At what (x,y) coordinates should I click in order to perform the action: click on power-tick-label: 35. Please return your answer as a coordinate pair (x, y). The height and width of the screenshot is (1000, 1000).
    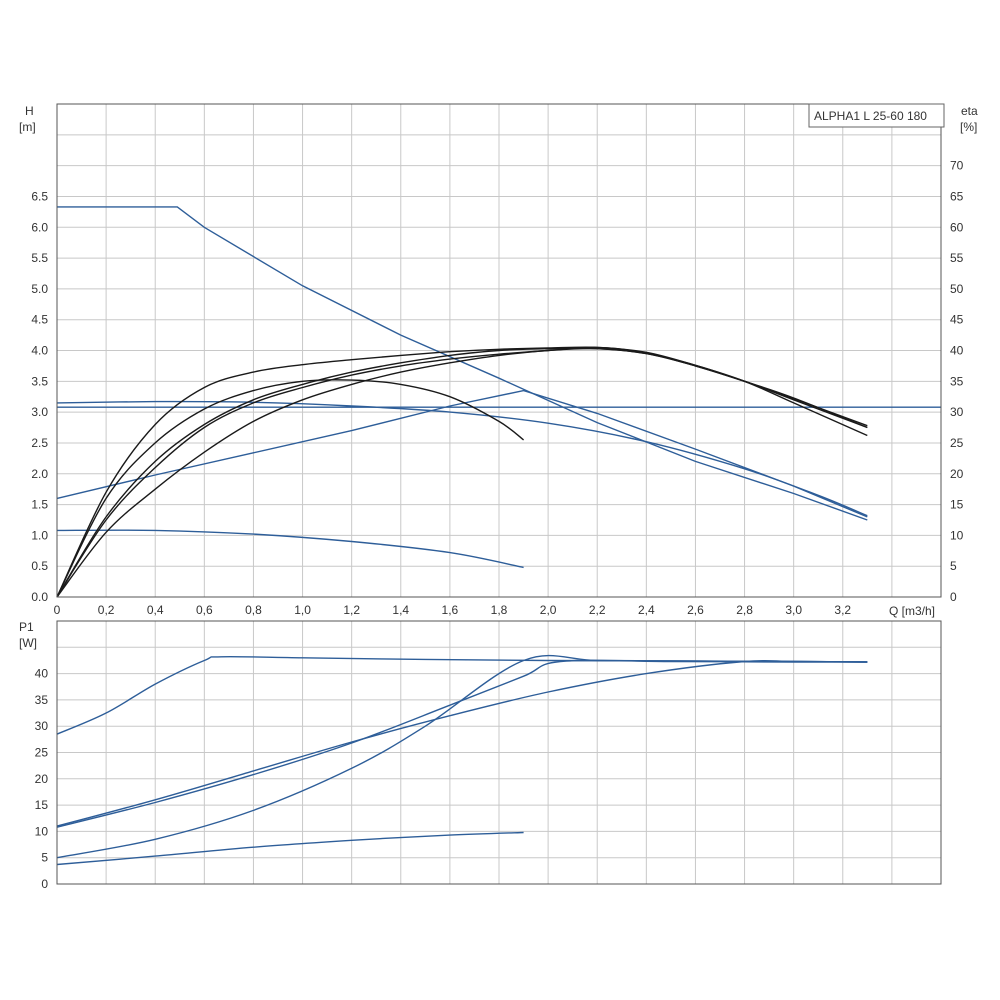
    Looking at the image, I should click on (42, 700).